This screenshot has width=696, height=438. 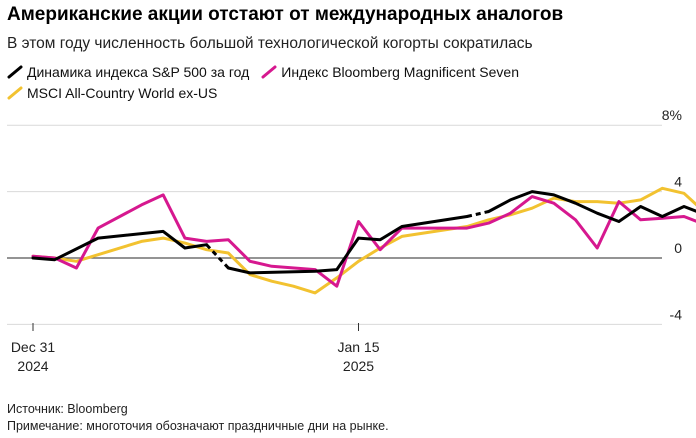 What do you see at coordinates (678, 182) in the screenshot?
I see `y-tick-label: 4` at bounding box center [678, 182].